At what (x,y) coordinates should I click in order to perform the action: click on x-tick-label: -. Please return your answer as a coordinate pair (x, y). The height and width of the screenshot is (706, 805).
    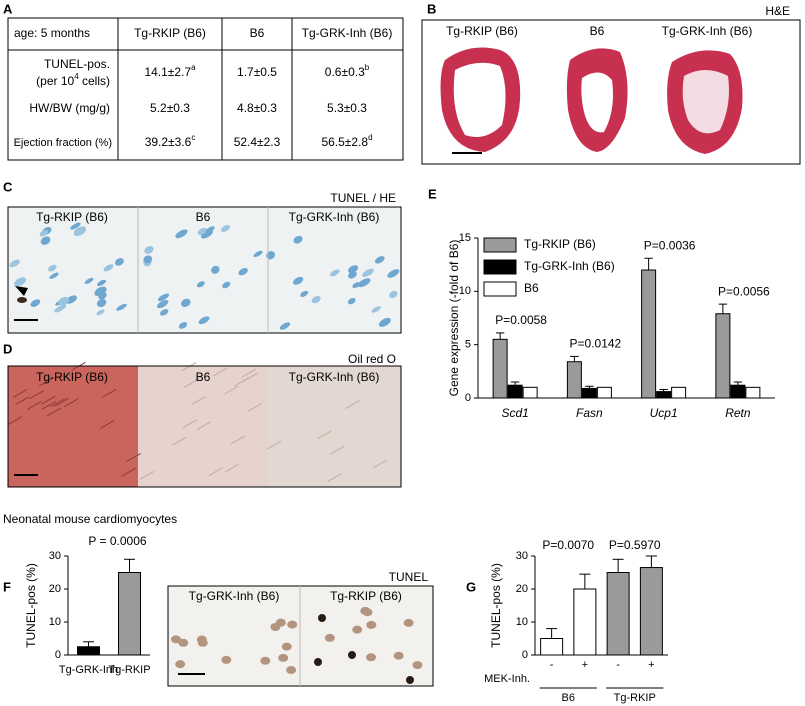
    Looking at the image, I should click on (552, 665).